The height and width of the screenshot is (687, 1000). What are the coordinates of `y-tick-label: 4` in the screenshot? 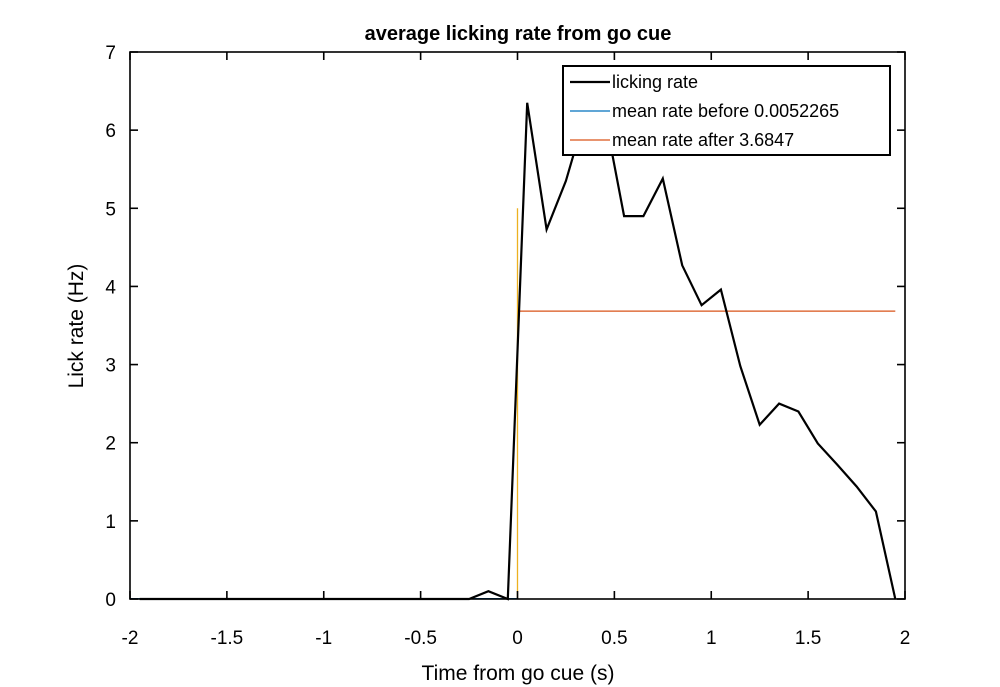 It's located at (110, 287).